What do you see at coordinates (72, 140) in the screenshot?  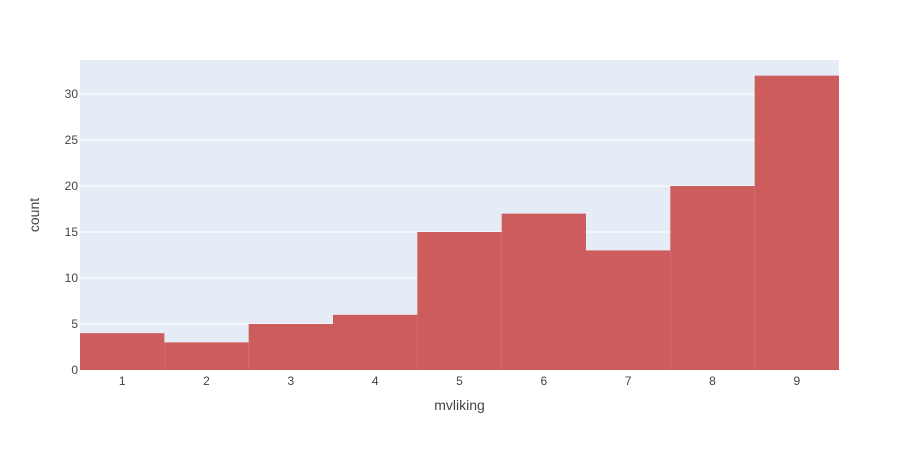 I see `y-tick-label: 25` at bounding box center [72, 140].